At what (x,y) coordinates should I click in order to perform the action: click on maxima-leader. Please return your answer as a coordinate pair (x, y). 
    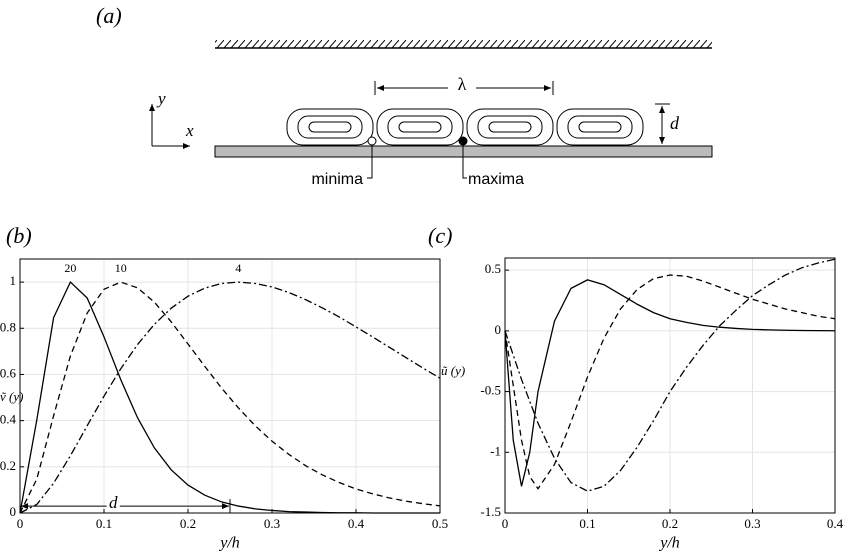
    Looking at the image, I should click on (464, 162).